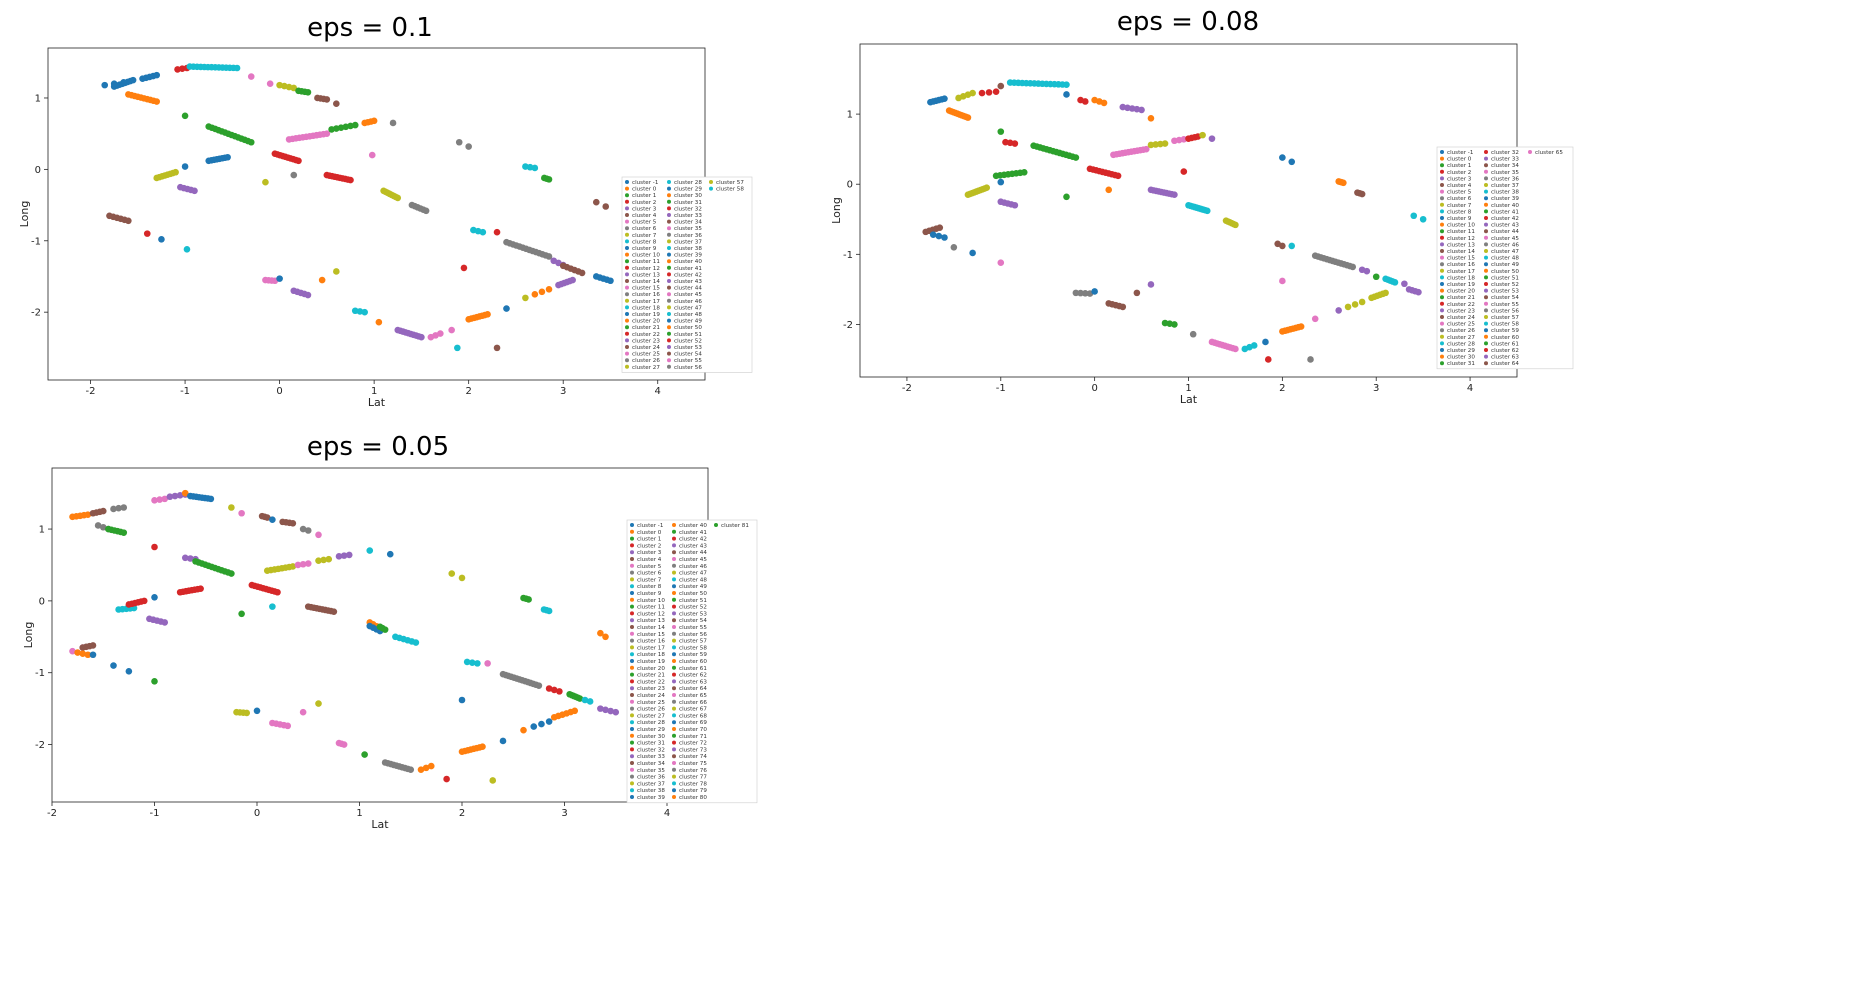  I want to click on legend-label: cluster 75, so click(693, 764).